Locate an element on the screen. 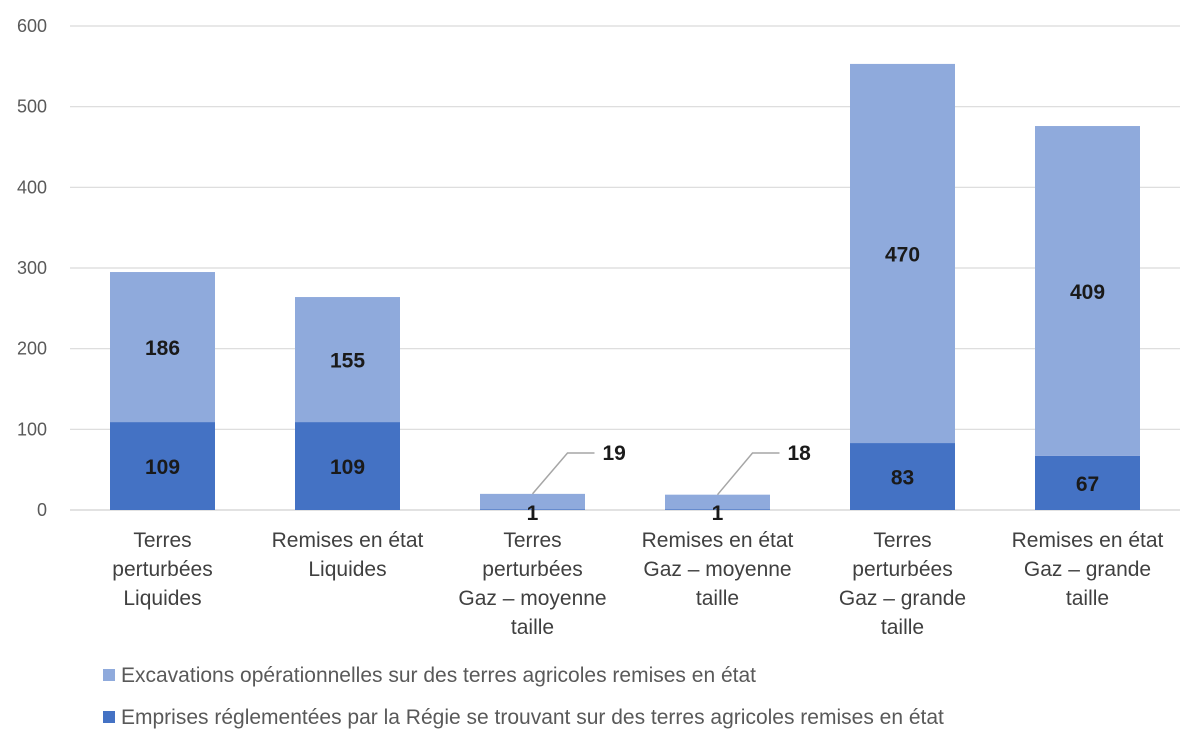  data-label: 67 is located at coordinates (1087, 484).